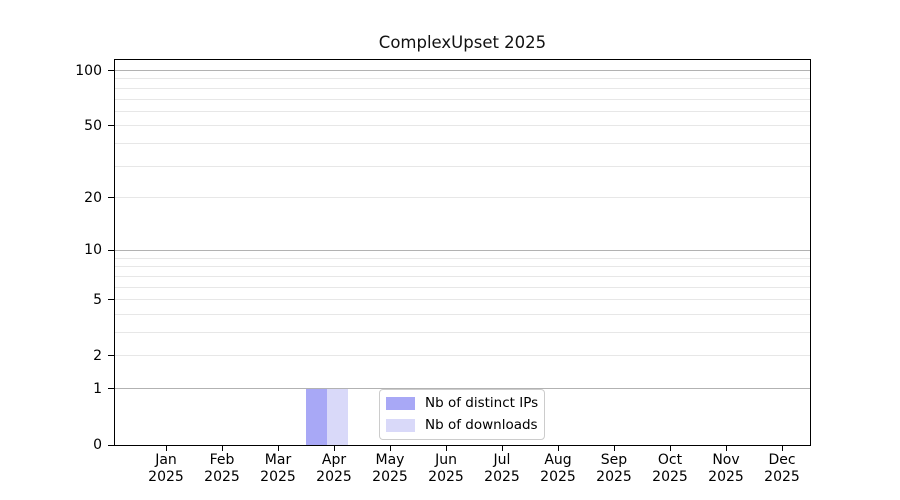 The height and width of the screenshot is (500, 900). I want to click on bar-downloads, so click(337, 416).